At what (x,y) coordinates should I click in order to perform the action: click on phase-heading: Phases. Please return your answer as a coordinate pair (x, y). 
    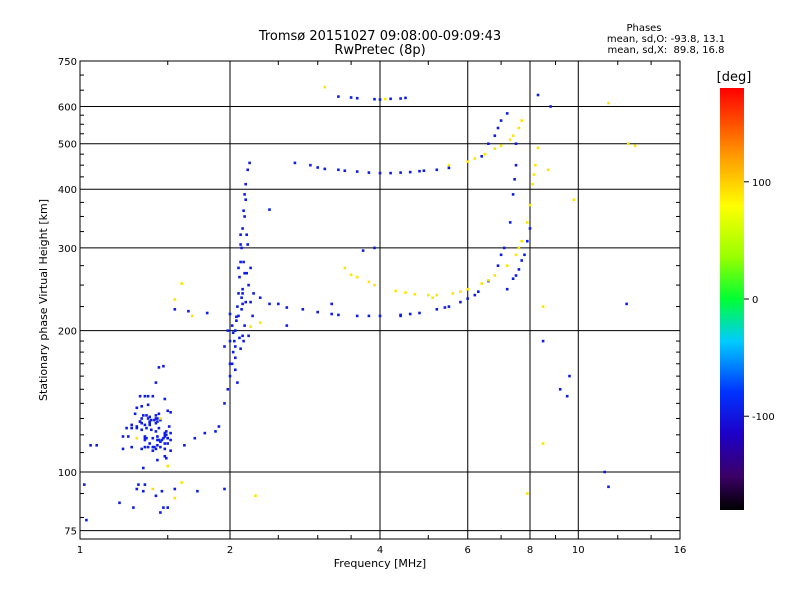
    Looking at the image, I should click on (643, 28).